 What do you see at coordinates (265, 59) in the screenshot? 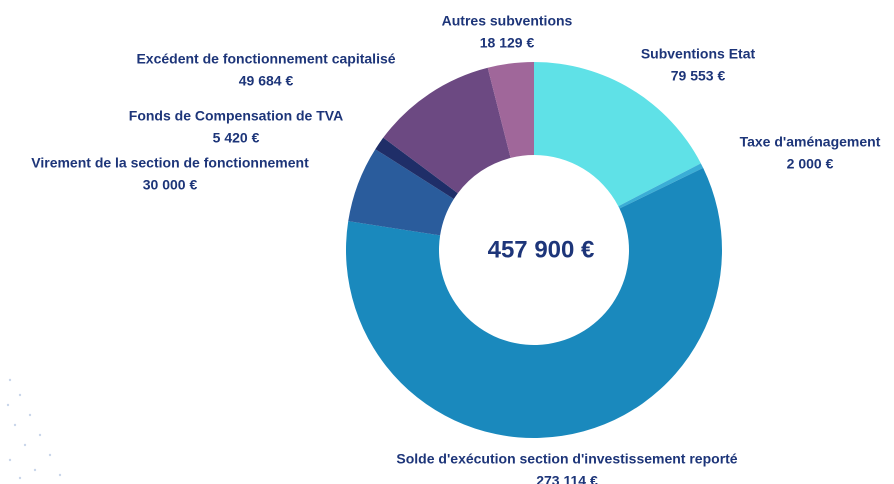
I see `slice-label: Excédent de fonctionnement capitalisé` at bounding box center [265, 59].